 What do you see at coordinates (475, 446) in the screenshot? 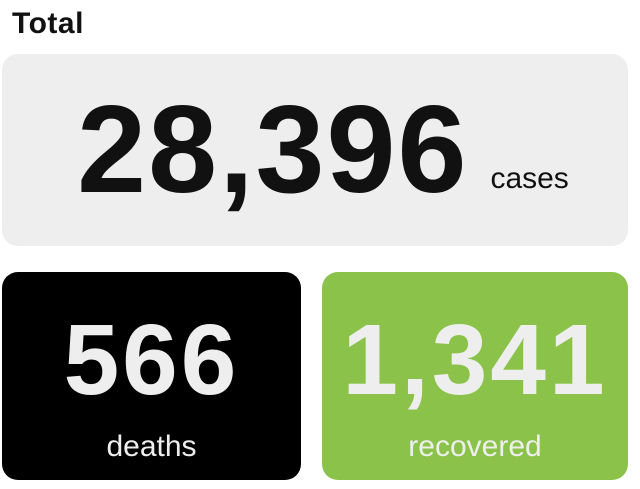
I see `recovered-label: recovered` at bounding box center [475, 446].